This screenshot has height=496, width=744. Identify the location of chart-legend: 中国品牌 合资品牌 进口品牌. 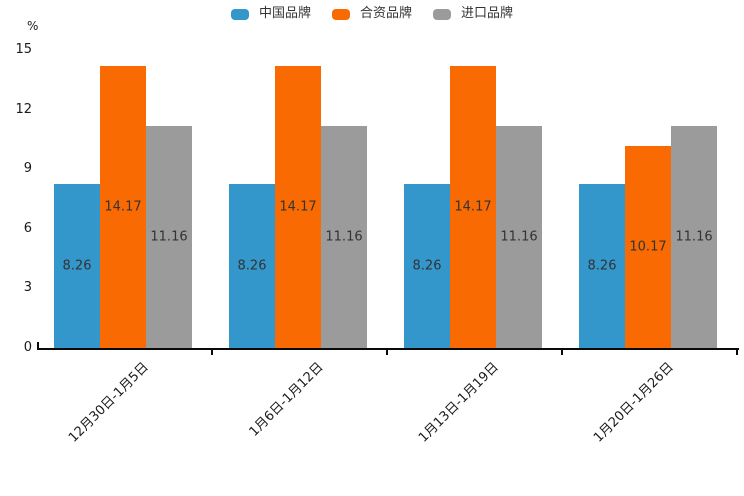
(372, 14).